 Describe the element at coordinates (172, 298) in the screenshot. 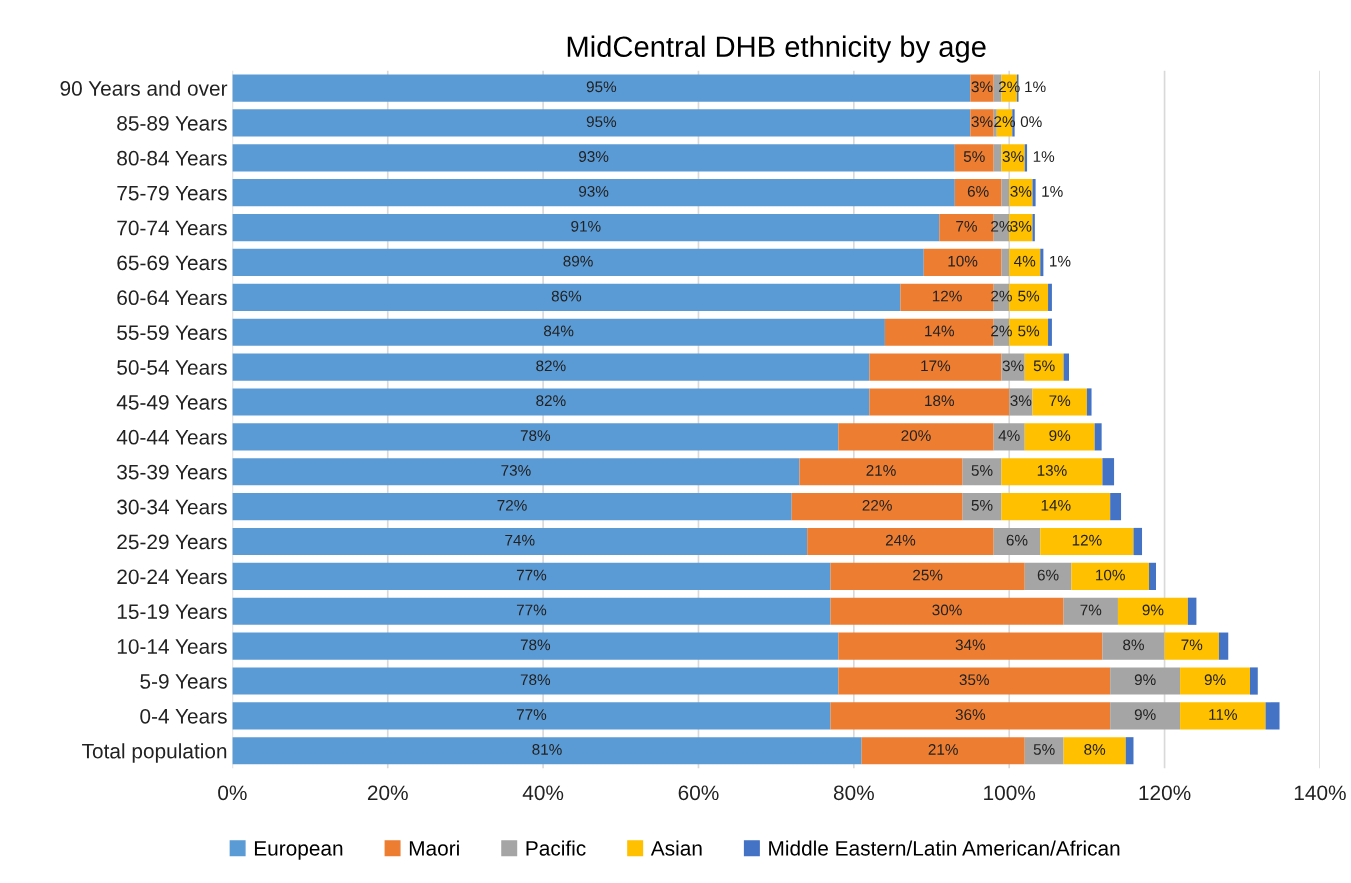

I see `y-tick-label: 60-64 Years` at that location.